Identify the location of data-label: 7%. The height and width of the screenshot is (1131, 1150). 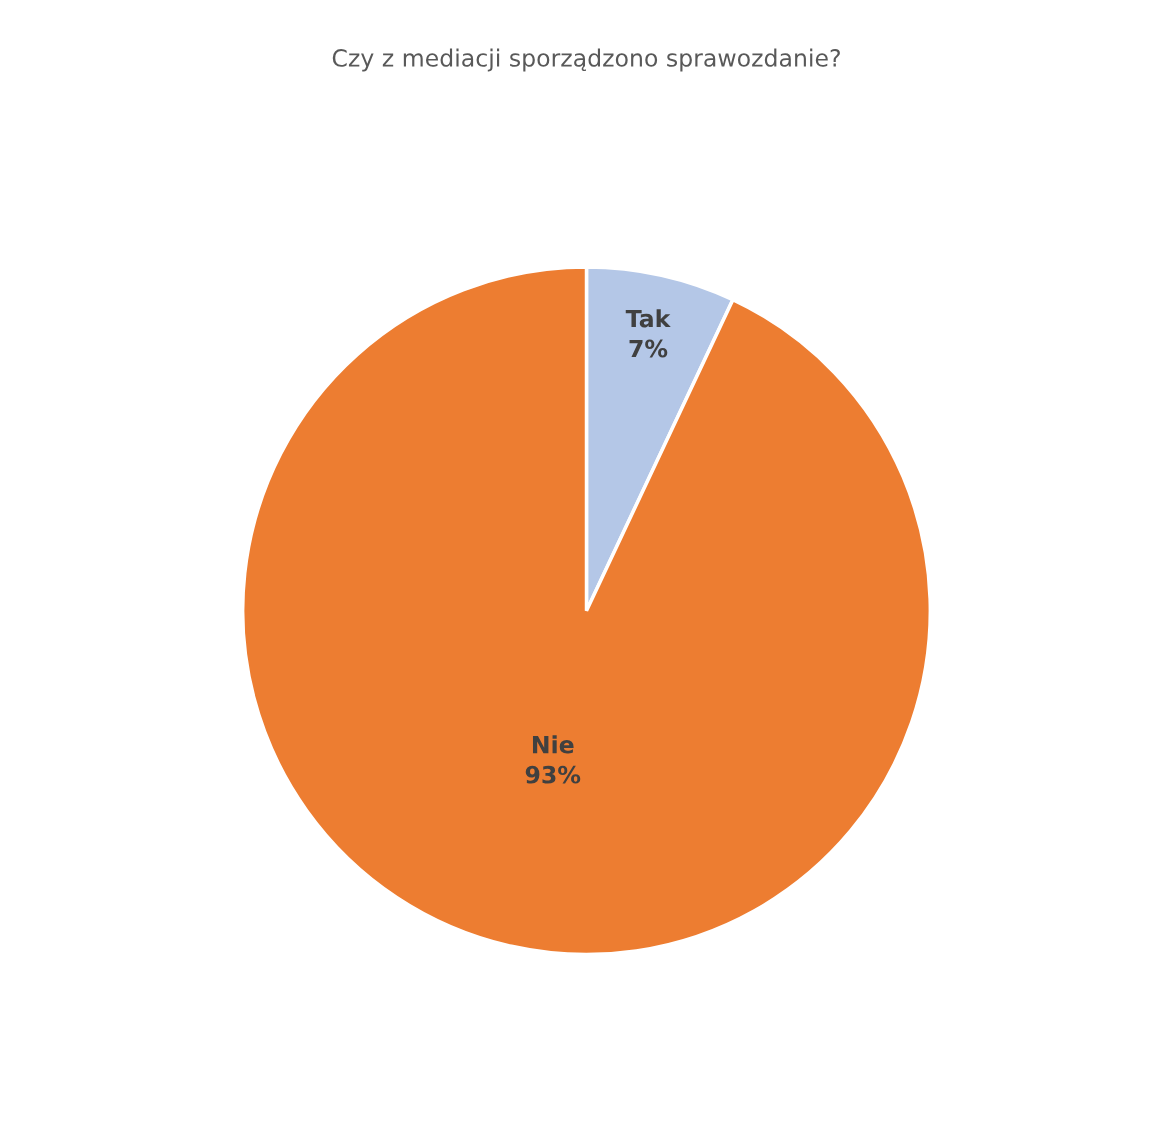
(648, 348).